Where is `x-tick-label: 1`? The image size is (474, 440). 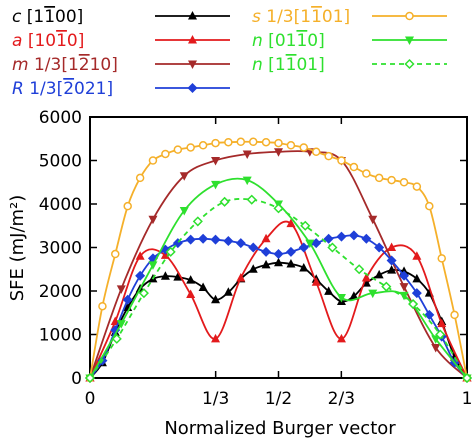 x-tick-label: 1 is located at coordinates (467, 399).